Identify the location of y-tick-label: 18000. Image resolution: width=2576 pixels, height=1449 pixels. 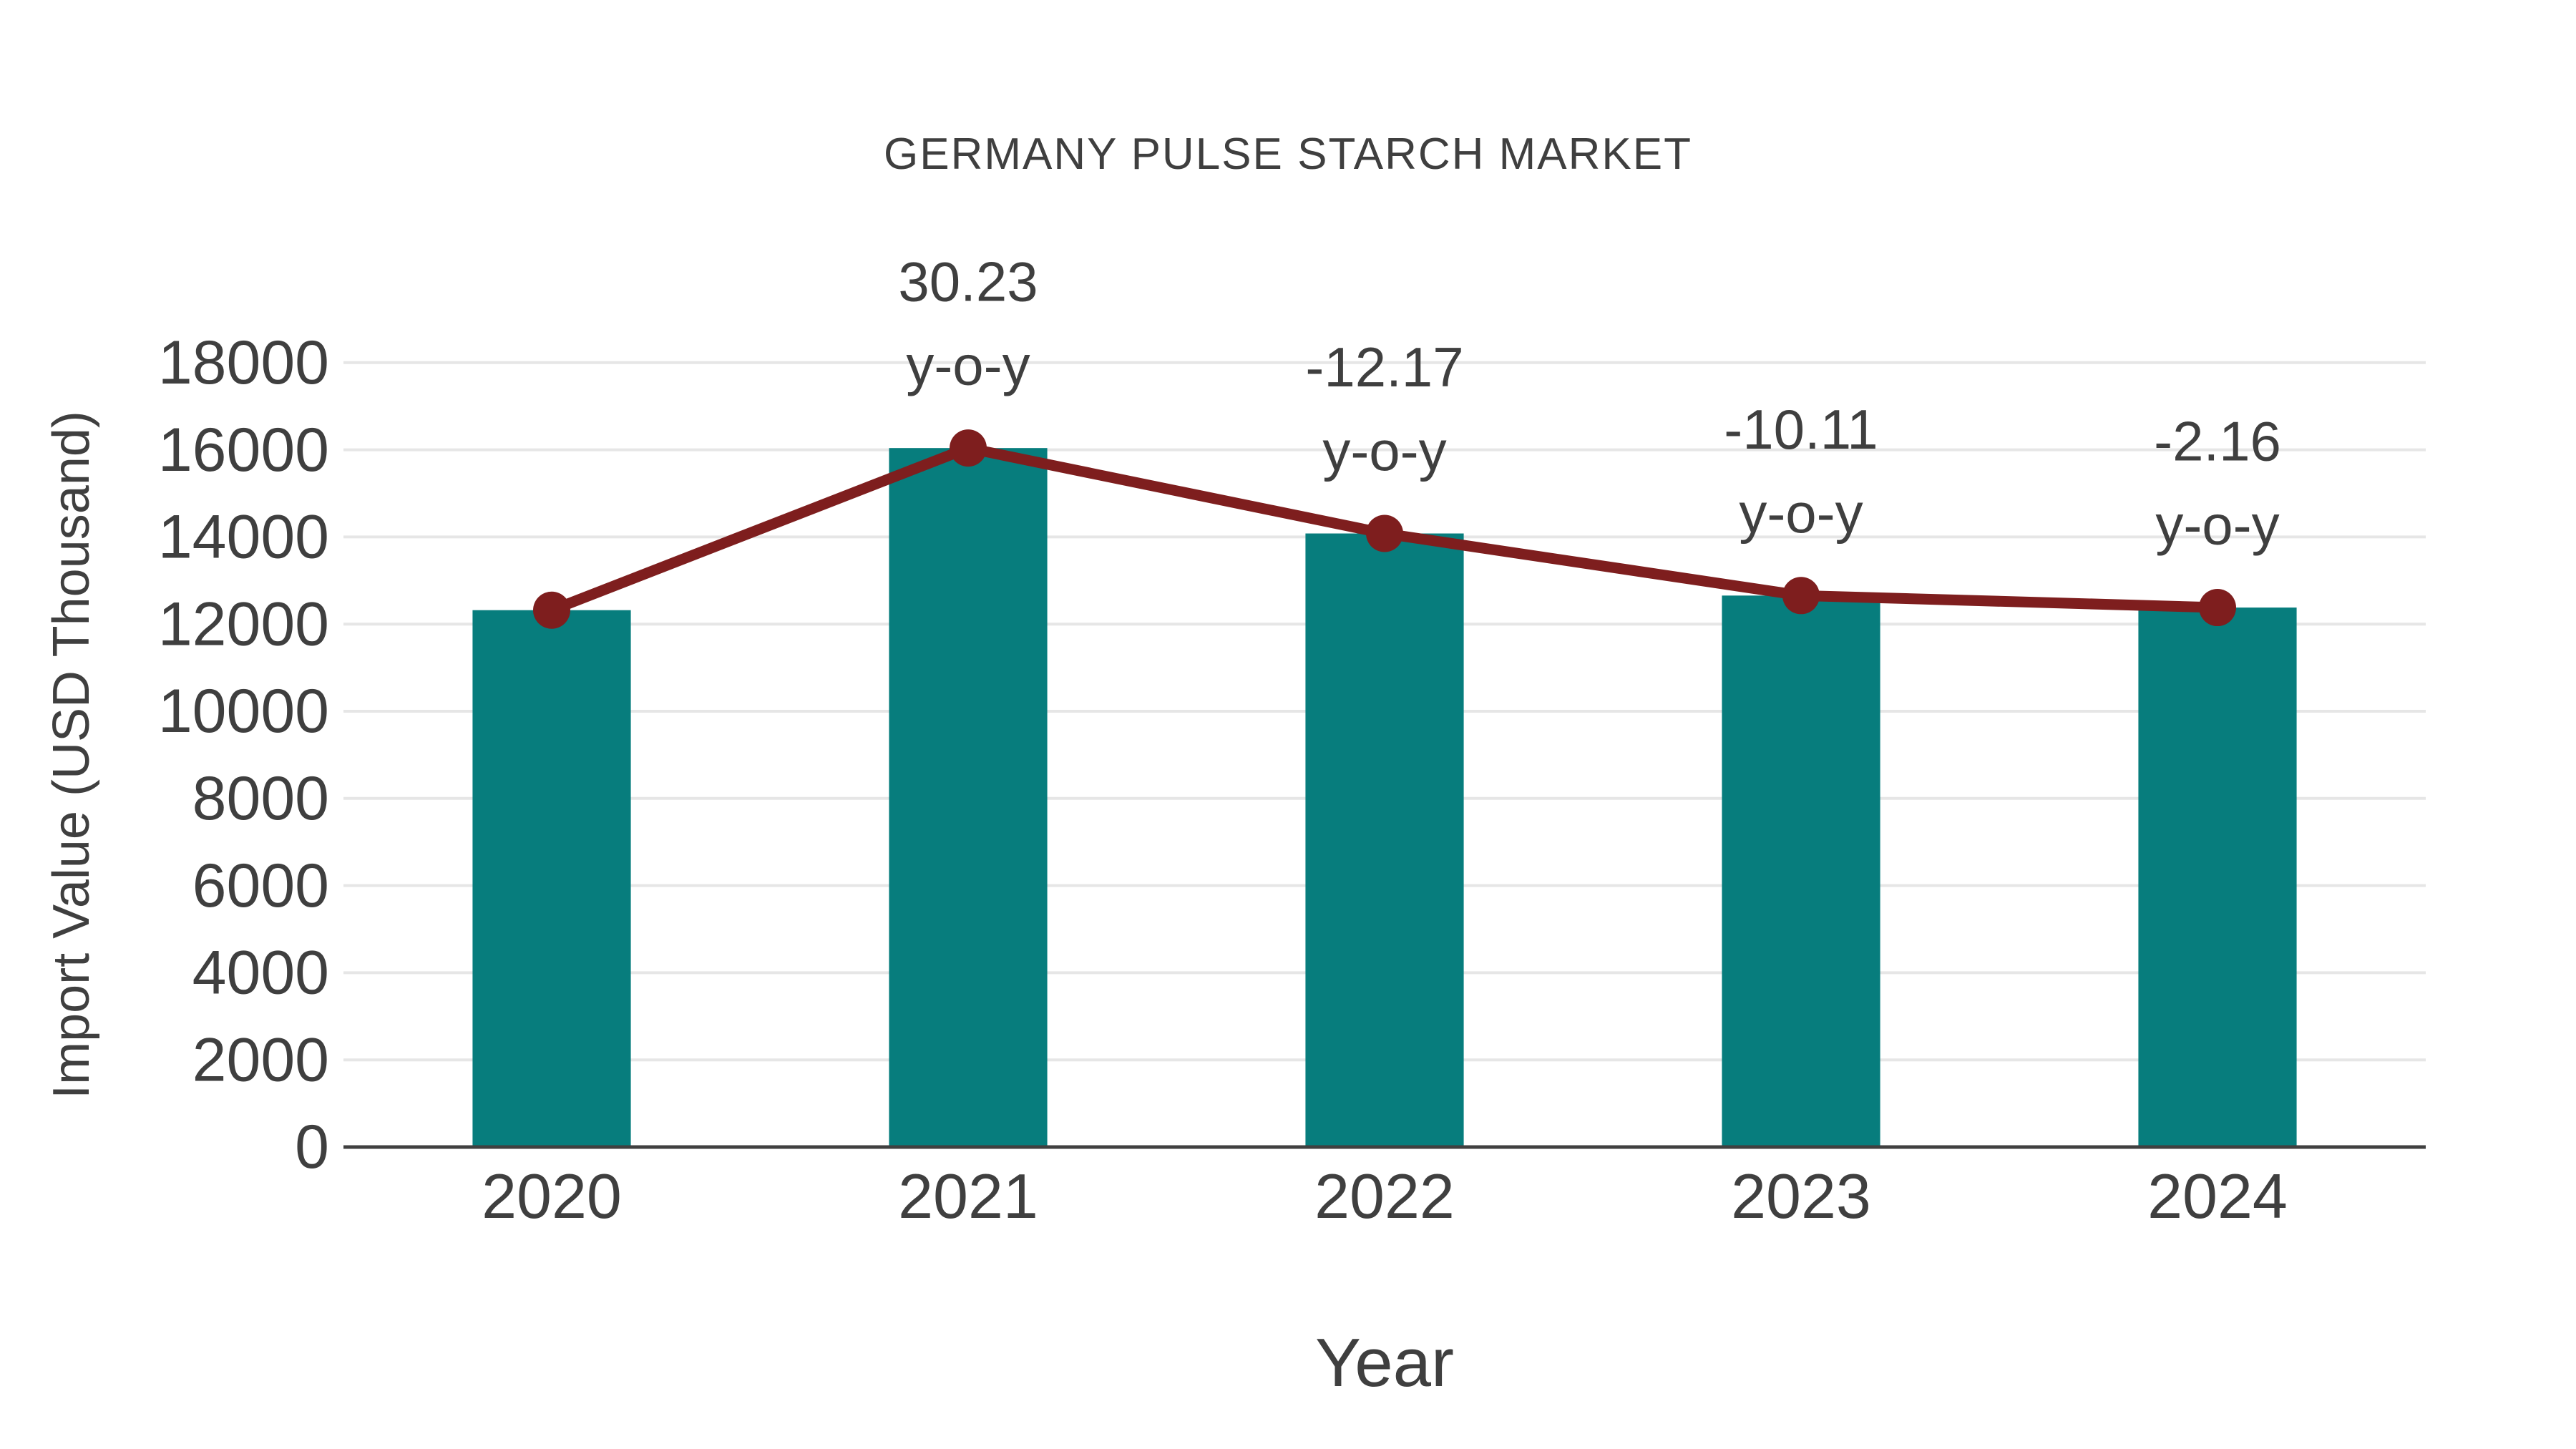
(243, 362).